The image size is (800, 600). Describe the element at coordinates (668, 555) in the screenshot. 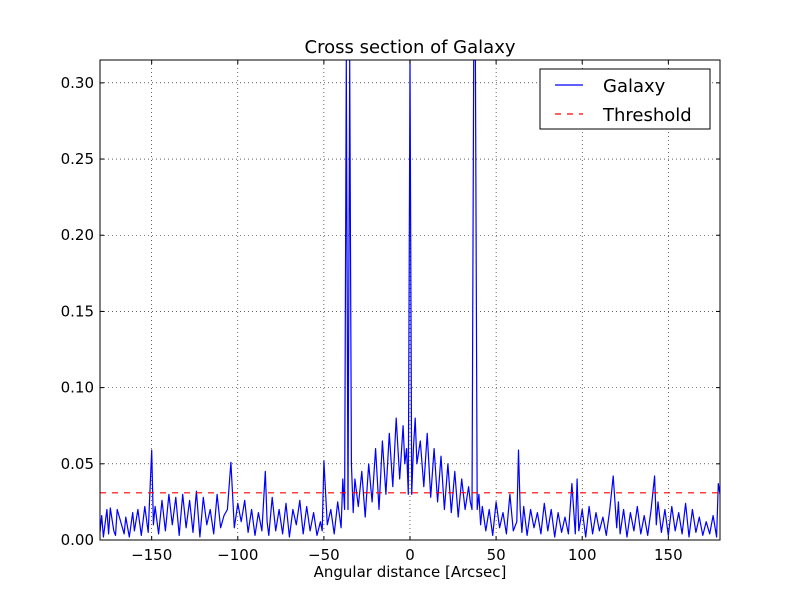

I see `x-tick-label: 150` at that location.